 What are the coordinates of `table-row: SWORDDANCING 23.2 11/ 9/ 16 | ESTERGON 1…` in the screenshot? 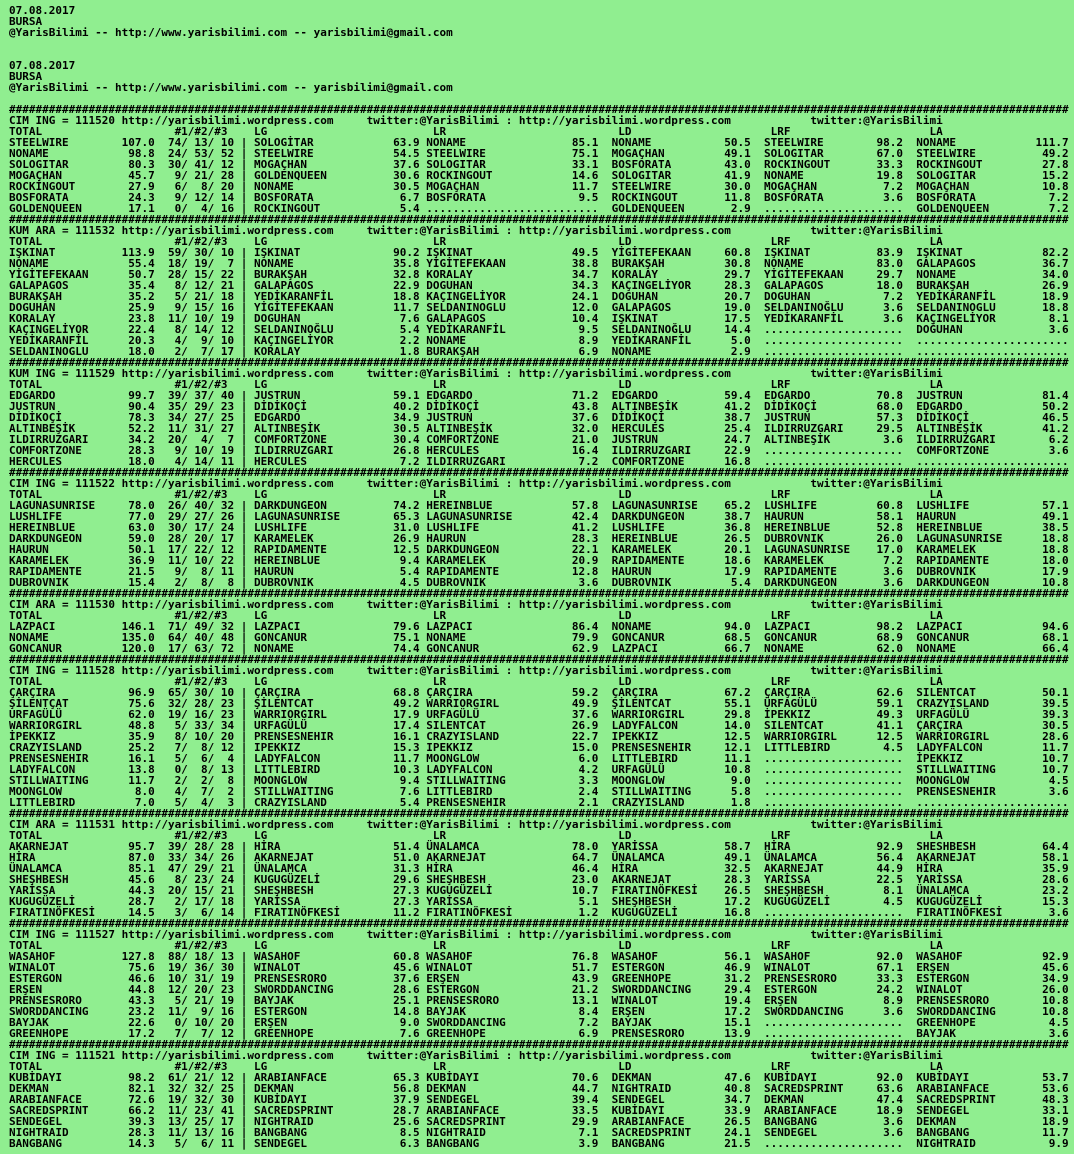 It's located at (539, 1011).